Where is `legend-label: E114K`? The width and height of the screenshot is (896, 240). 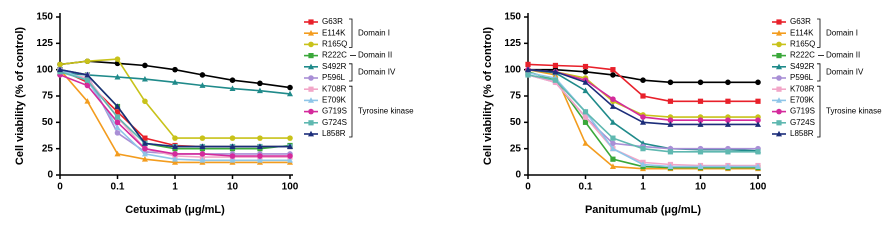 legend-label: E114K is located at coordinates (802, 32).